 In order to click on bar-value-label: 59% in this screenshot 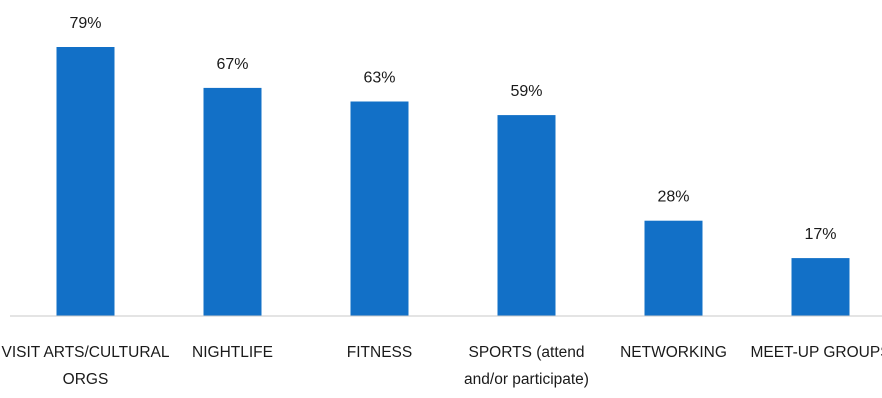, I will do `click(526, 91)`.